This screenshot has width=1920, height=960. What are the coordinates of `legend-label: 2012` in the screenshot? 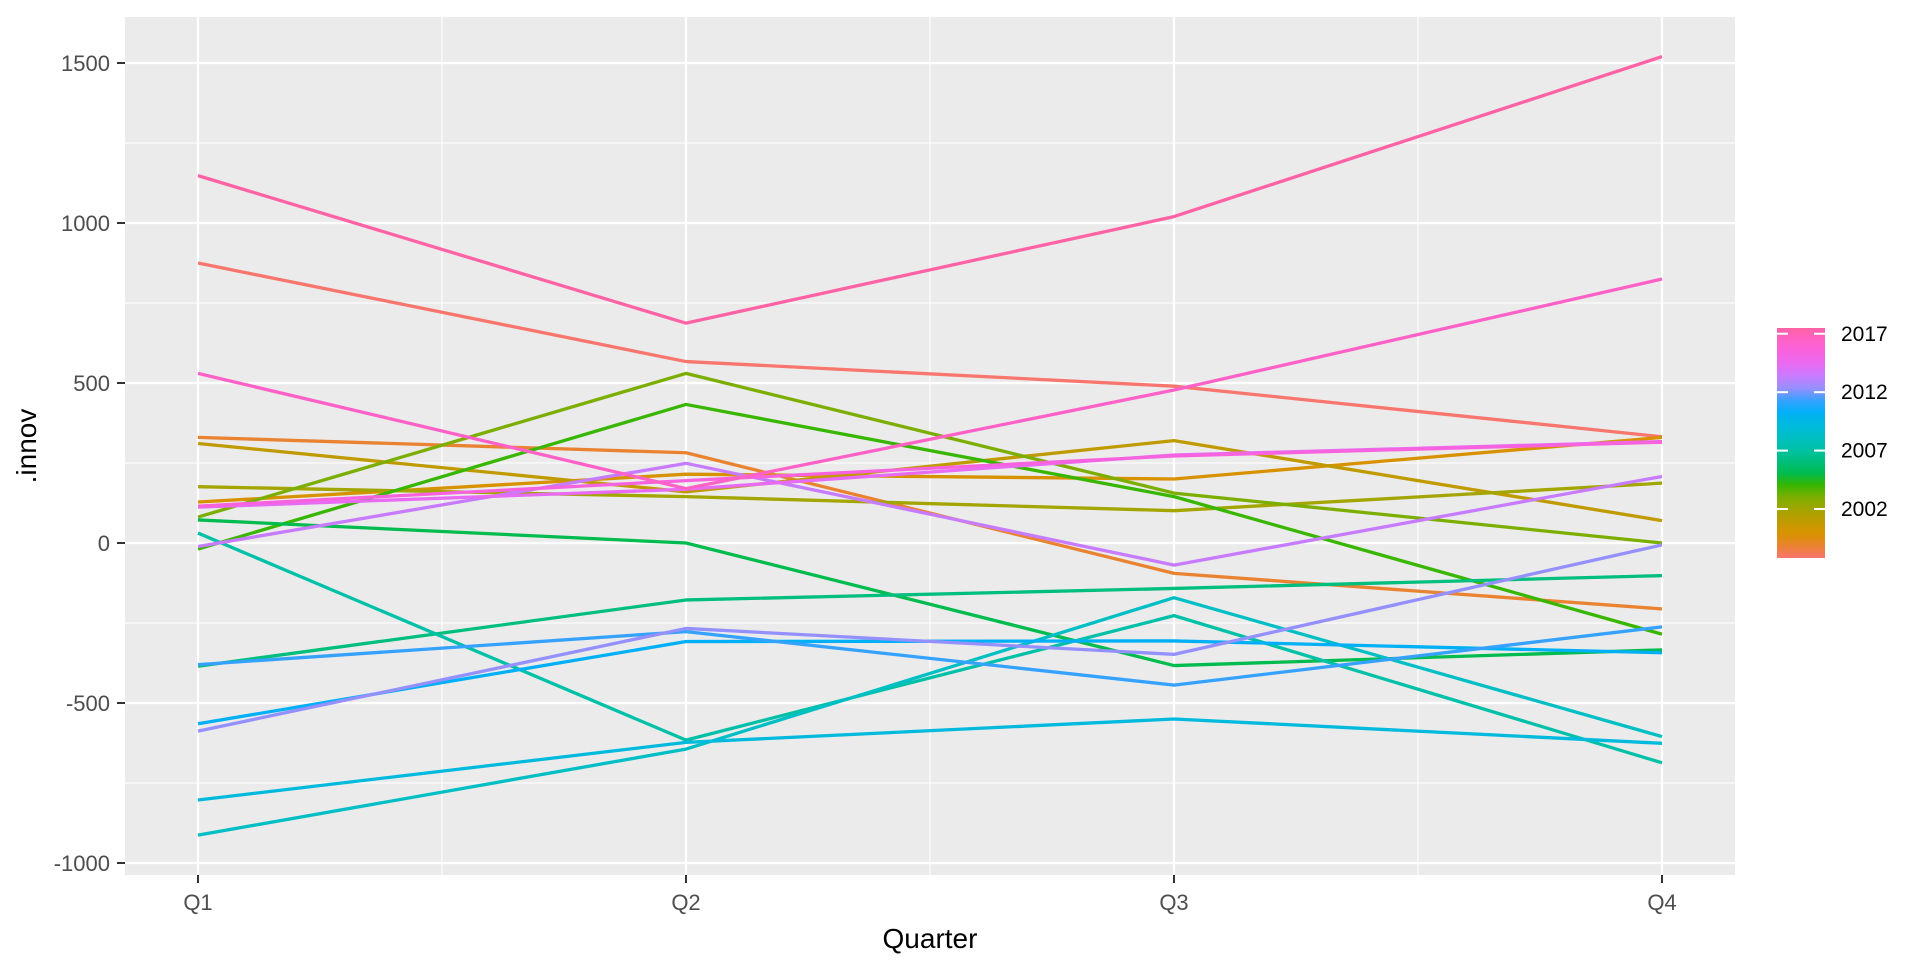 It's located at (1864, 392).